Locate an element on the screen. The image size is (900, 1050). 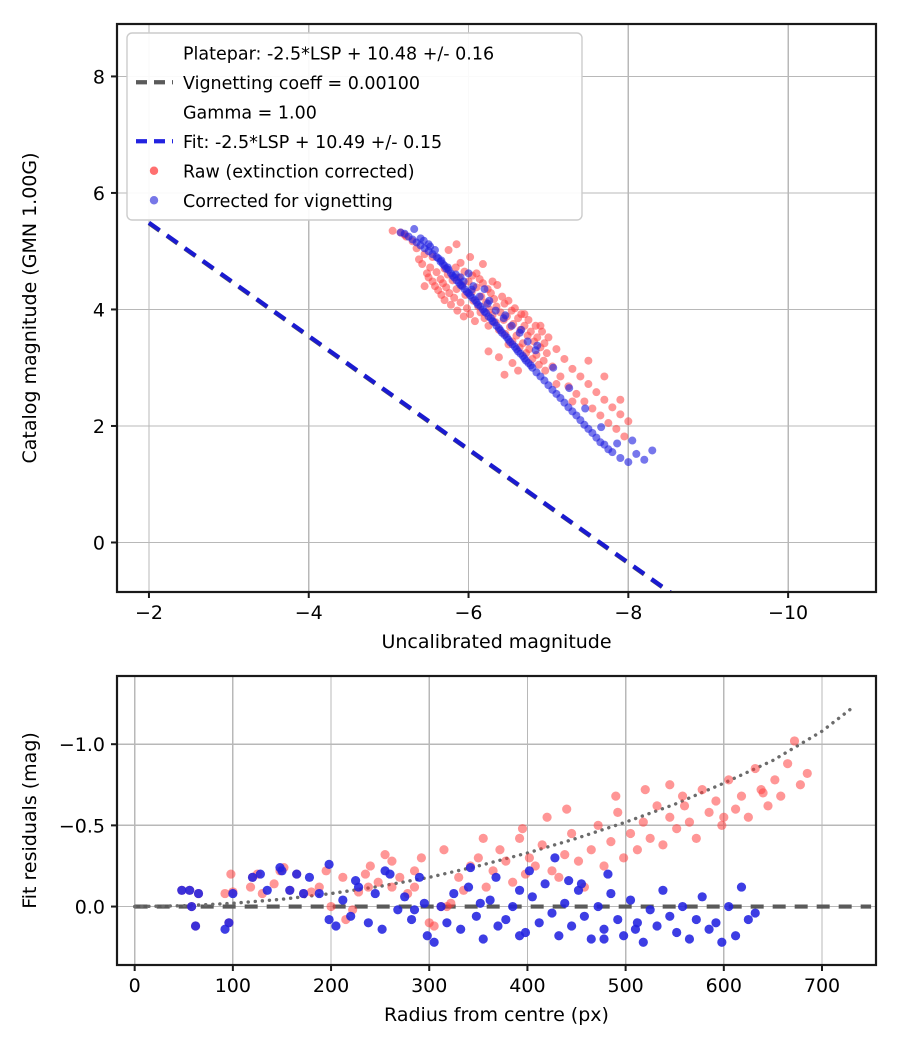
y-tick-label: −0.5 is located at coordinates (82, 826).